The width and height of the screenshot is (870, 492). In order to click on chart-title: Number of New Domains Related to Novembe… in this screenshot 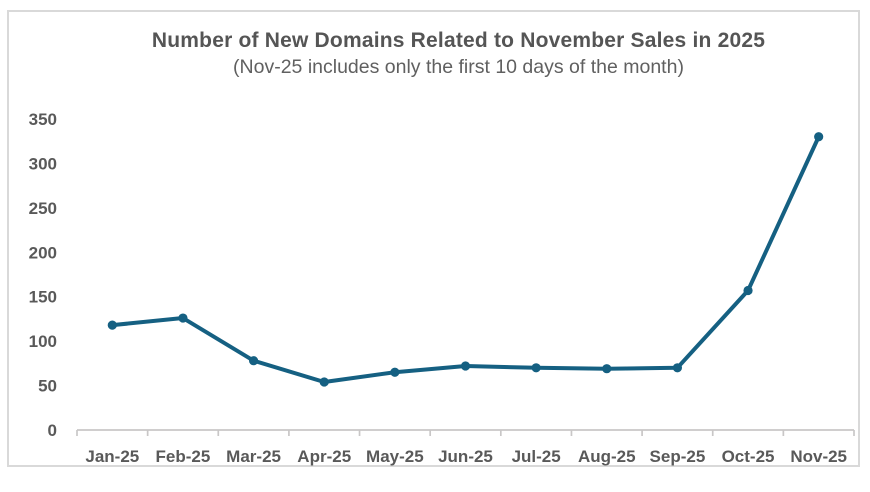, I will do `click(458, 40)`.